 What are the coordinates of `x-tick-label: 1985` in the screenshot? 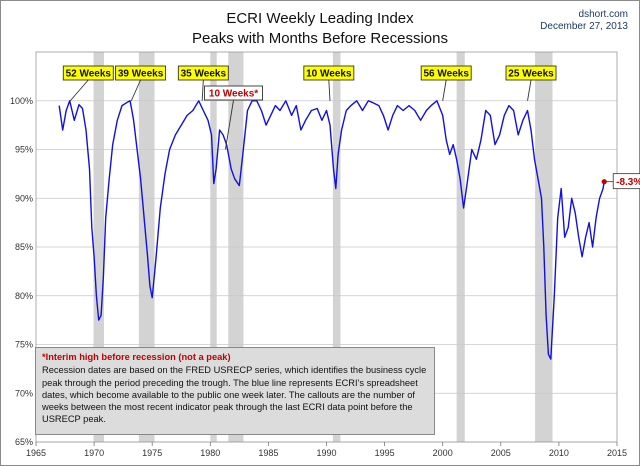 It's located at (268, 453).